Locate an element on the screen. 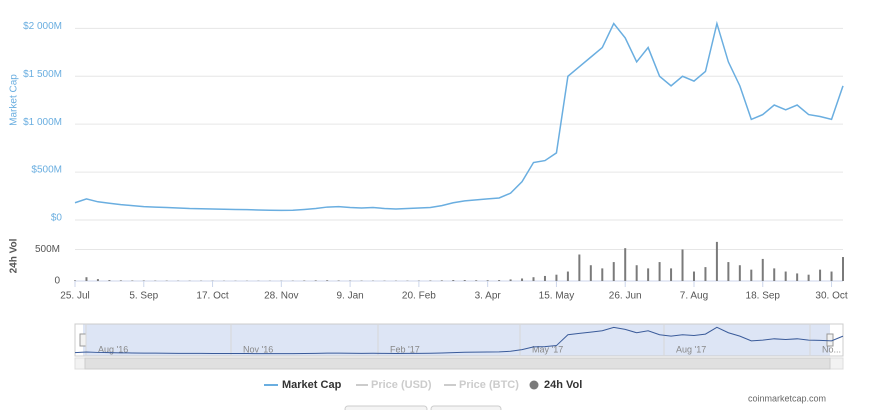  y-tick-label: $500M is located at coordinates (46, 170).